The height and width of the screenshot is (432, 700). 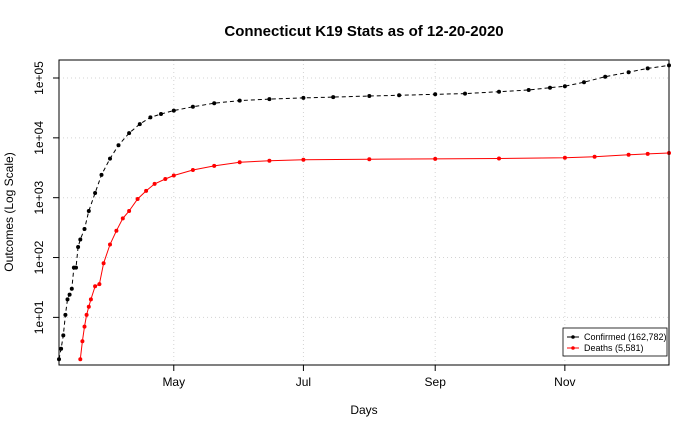 I want to click on legend: Confirmed (162,782)Deaths (5,581), so click(x=615, y=342).